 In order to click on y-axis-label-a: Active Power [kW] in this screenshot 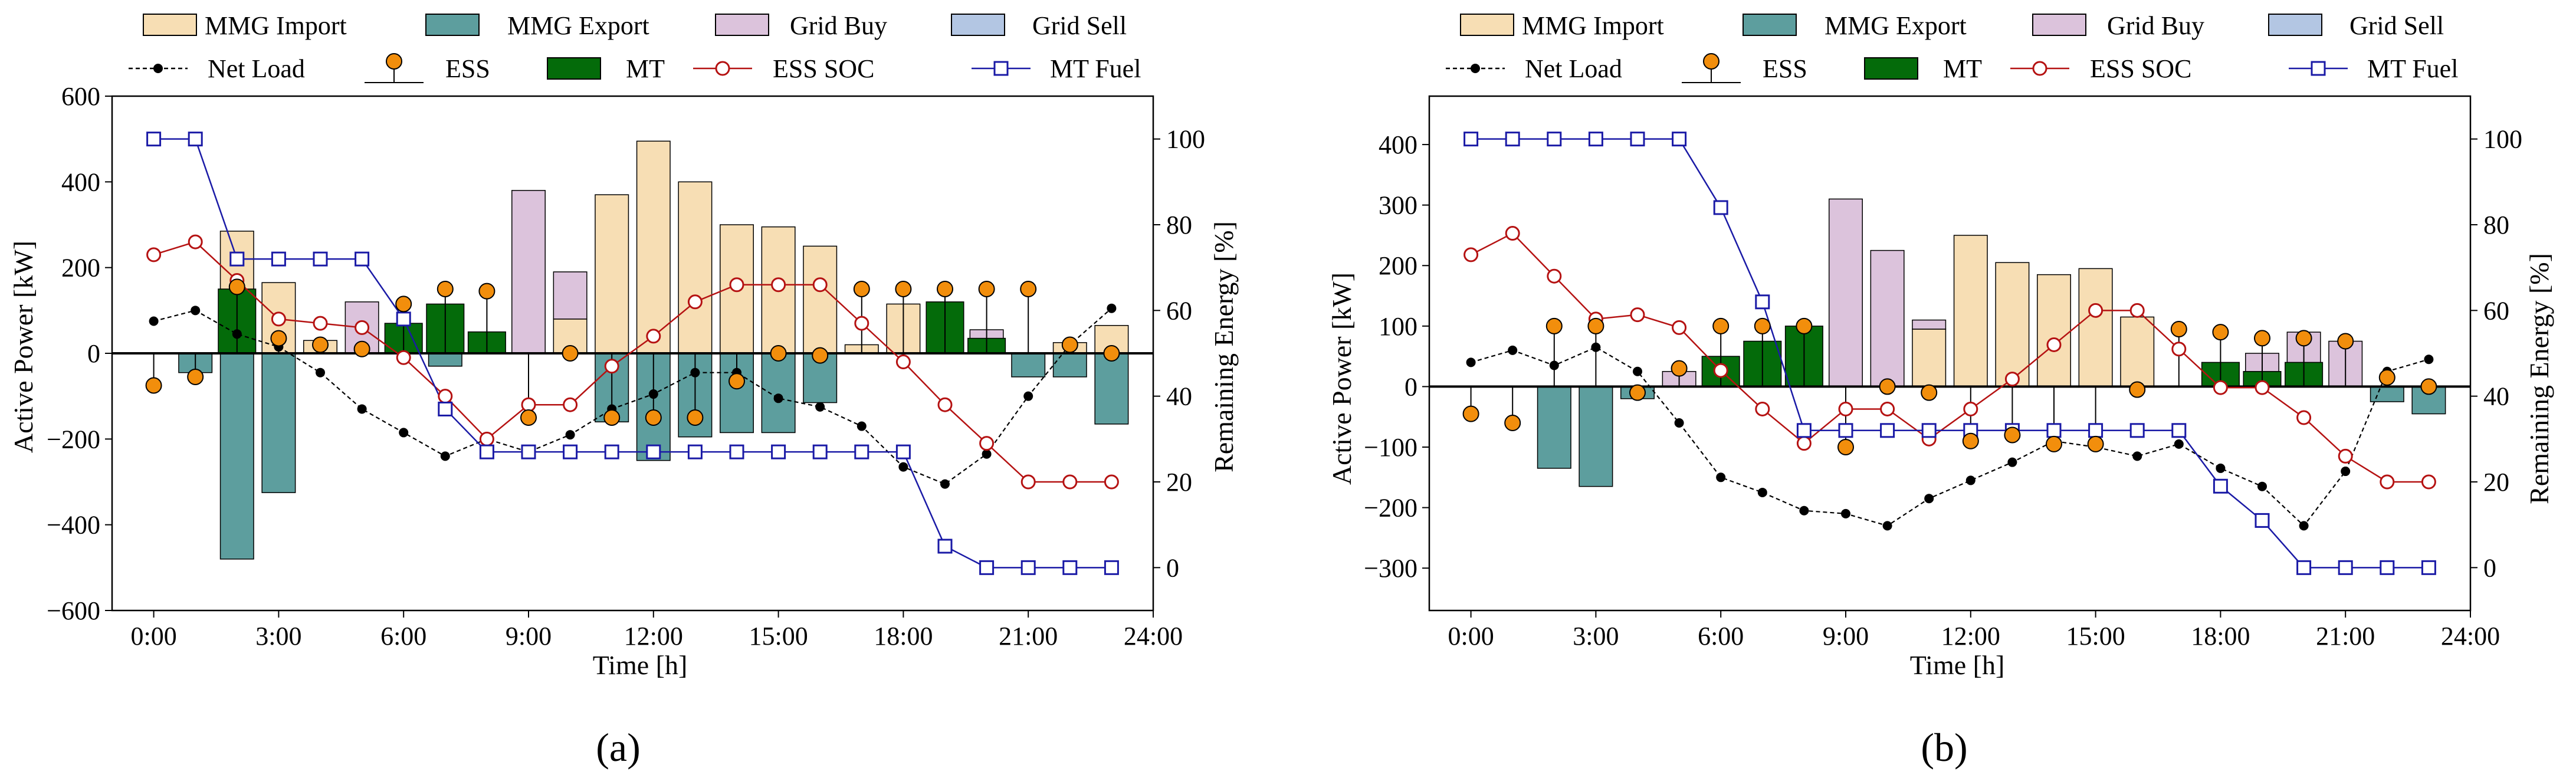, I will do `click(23, 347)`.